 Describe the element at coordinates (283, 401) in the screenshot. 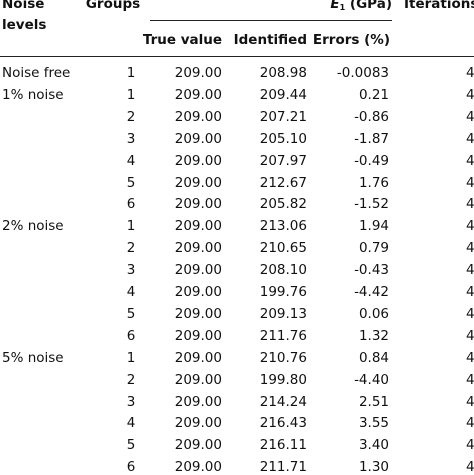

I see `cell-identified: 214.24` at that location.